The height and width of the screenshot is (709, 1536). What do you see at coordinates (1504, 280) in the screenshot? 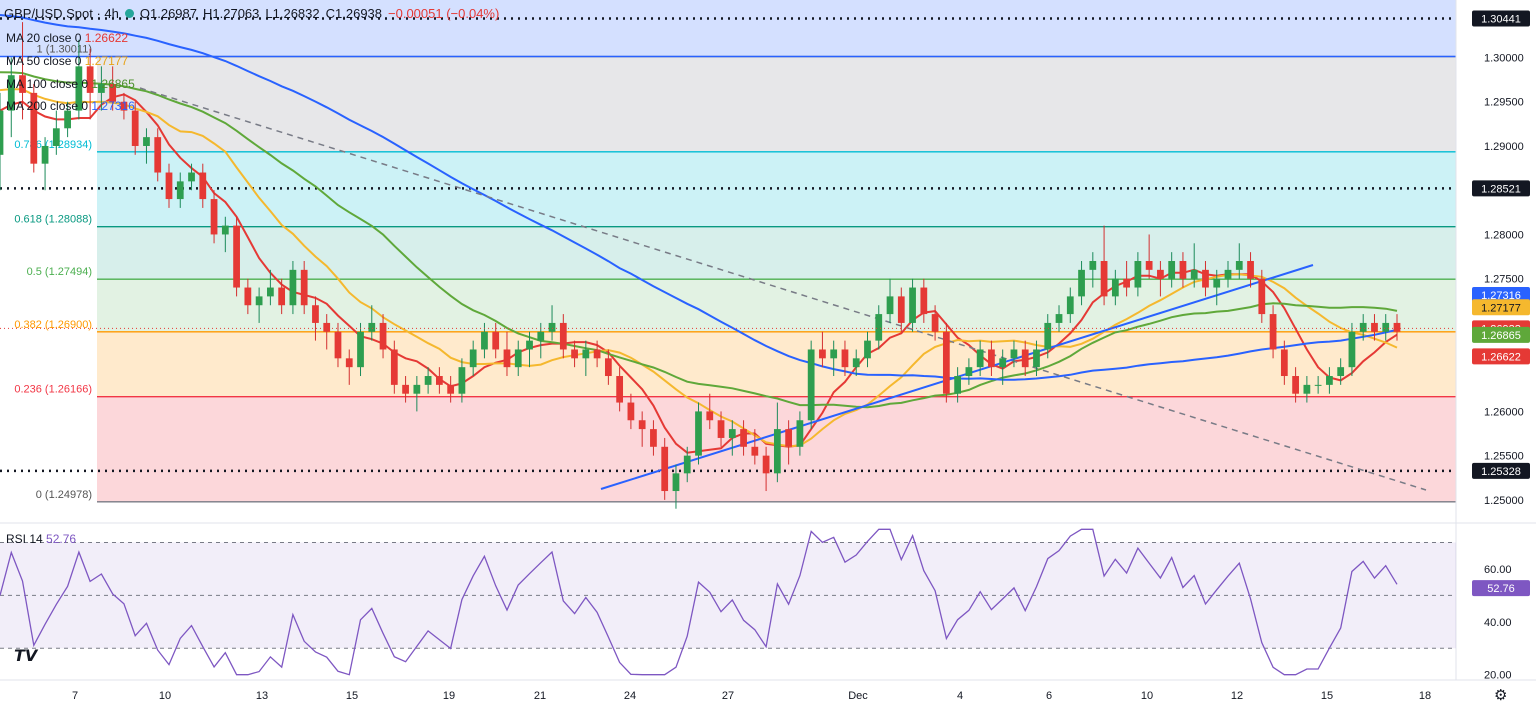
I see `y-tick-label: 1.27500` at bounding box center [1504, 280].